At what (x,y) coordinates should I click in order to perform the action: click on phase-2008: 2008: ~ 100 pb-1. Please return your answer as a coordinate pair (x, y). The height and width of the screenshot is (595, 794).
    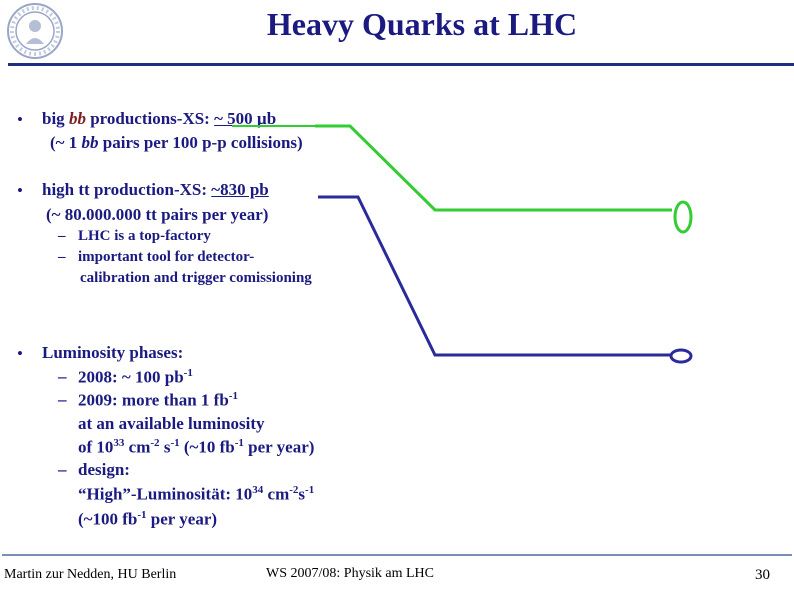
    Looking at the image, I should click on (135, 377).